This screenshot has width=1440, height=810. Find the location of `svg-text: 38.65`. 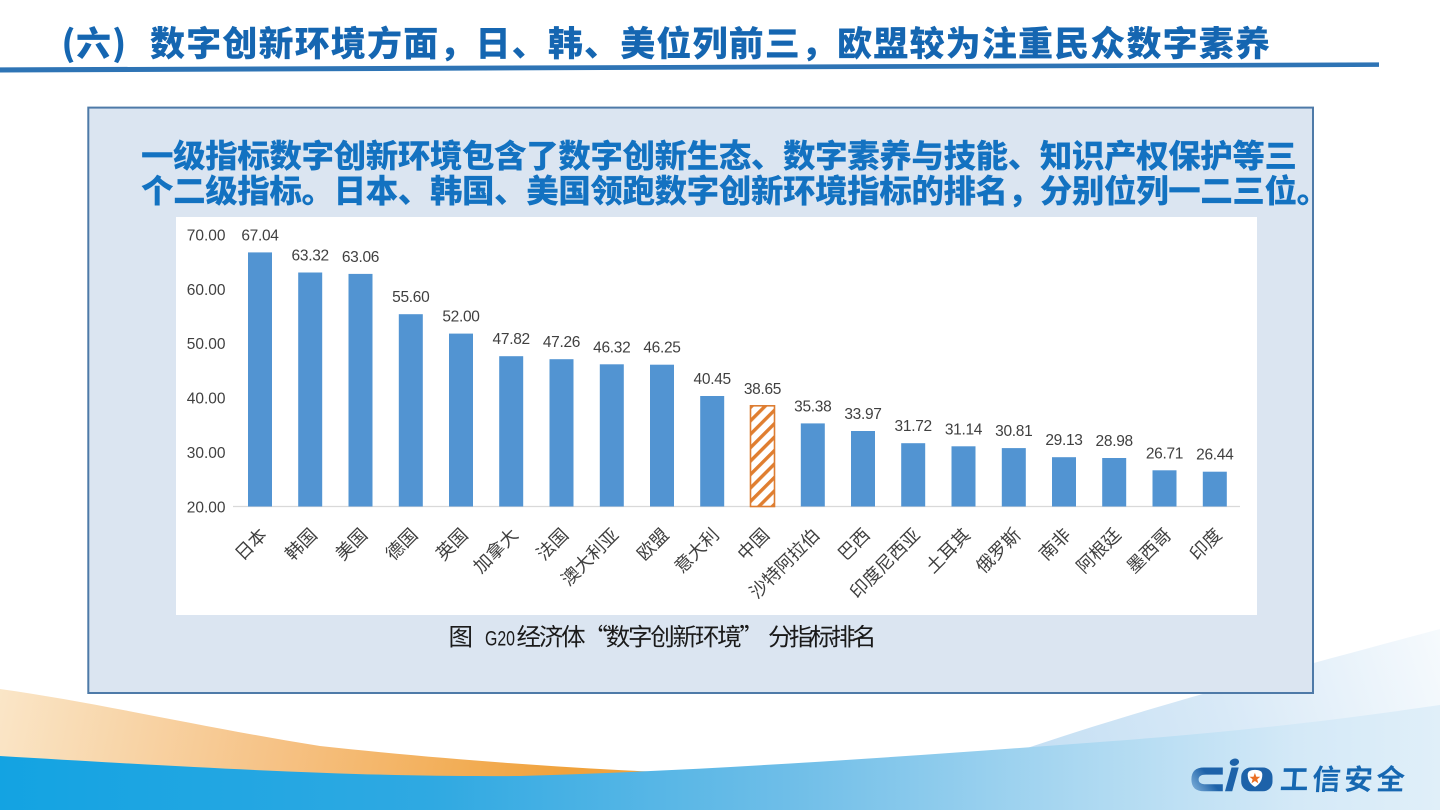

svg-text: 38.65 is located at coordinates (762, 389).